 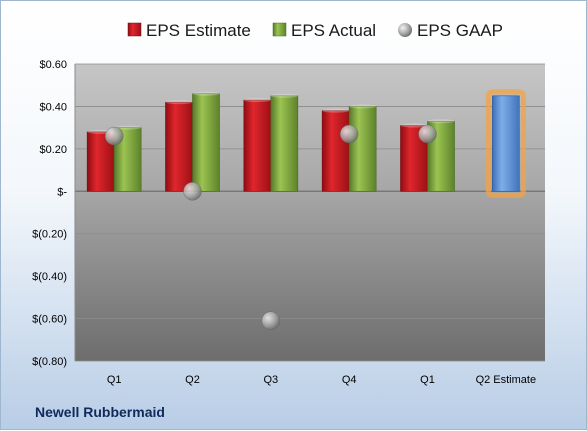 What do you see at coordinates (53, 65) in the screenshot?
I see `y-tick-label: $0.60` at bounding box center [53, 65].